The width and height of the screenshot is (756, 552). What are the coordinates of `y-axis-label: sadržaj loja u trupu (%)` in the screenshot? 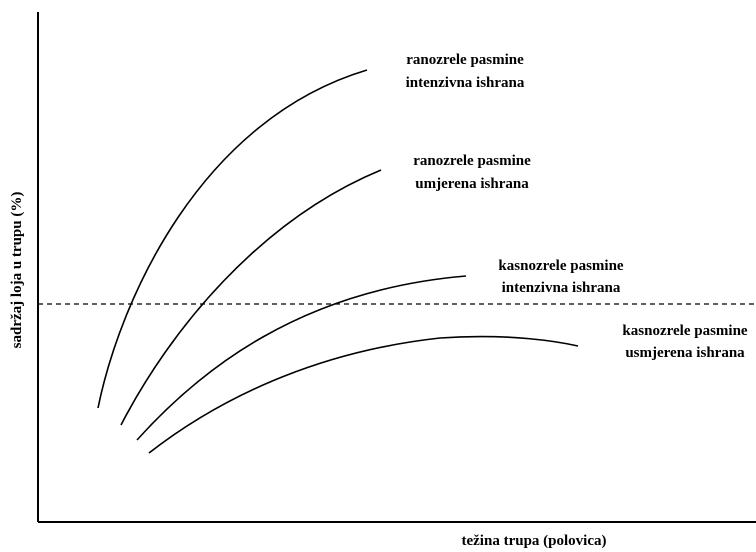 It's located at (17, 270).